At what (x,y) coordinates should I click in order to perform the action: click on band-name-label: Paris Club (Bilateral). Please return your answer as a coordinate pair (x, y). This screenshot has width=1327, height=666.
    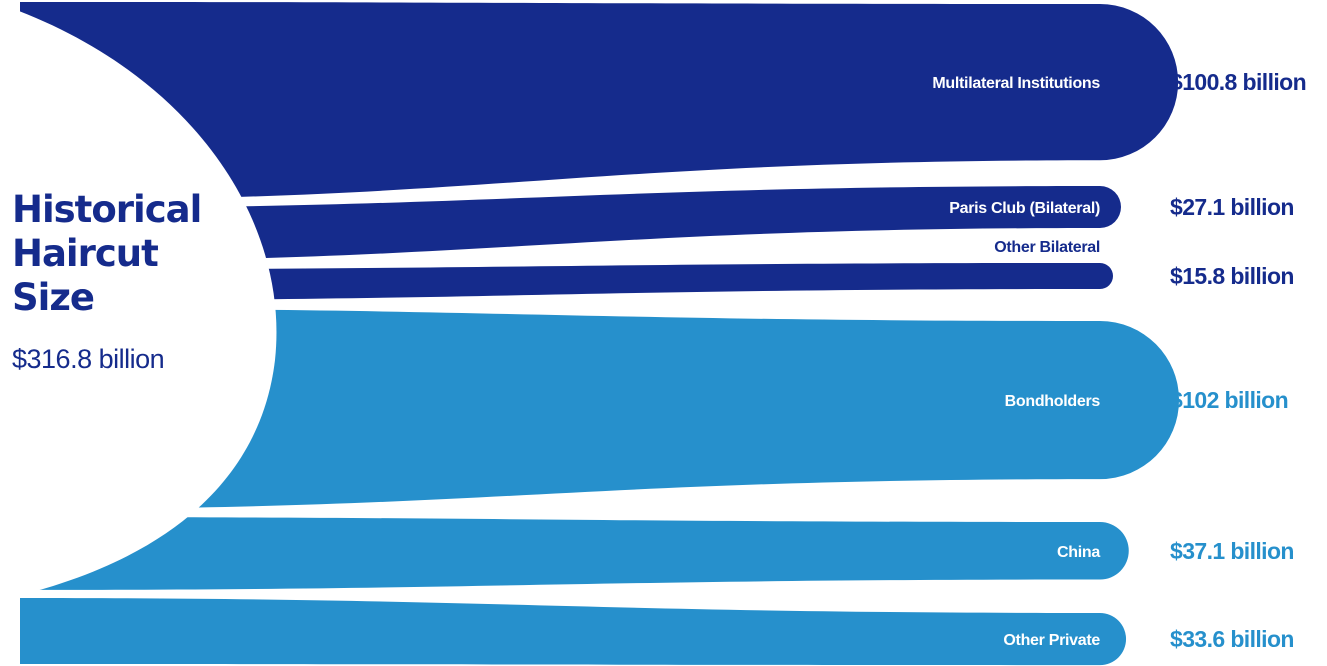
    Looking at the image, I should click on (1024, 208).